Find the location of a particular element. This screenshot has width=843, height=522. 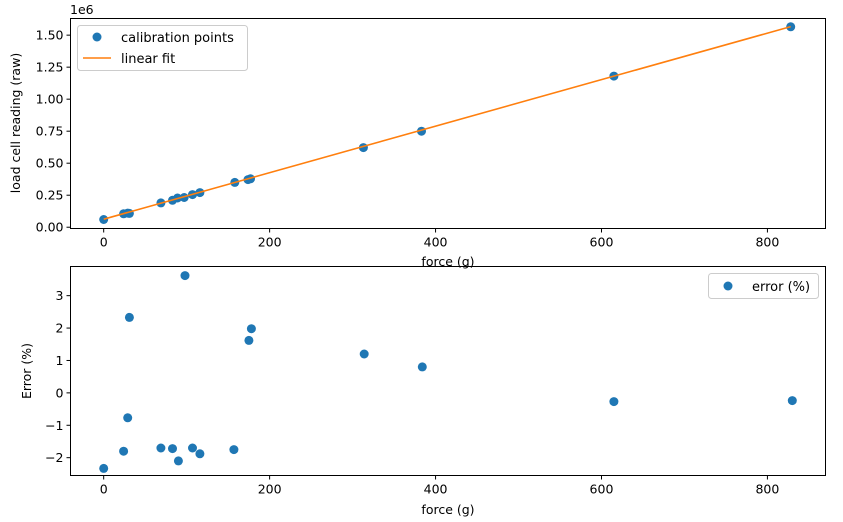

calibration-x-tick-label: 200 is located at coordinates (270, 242).